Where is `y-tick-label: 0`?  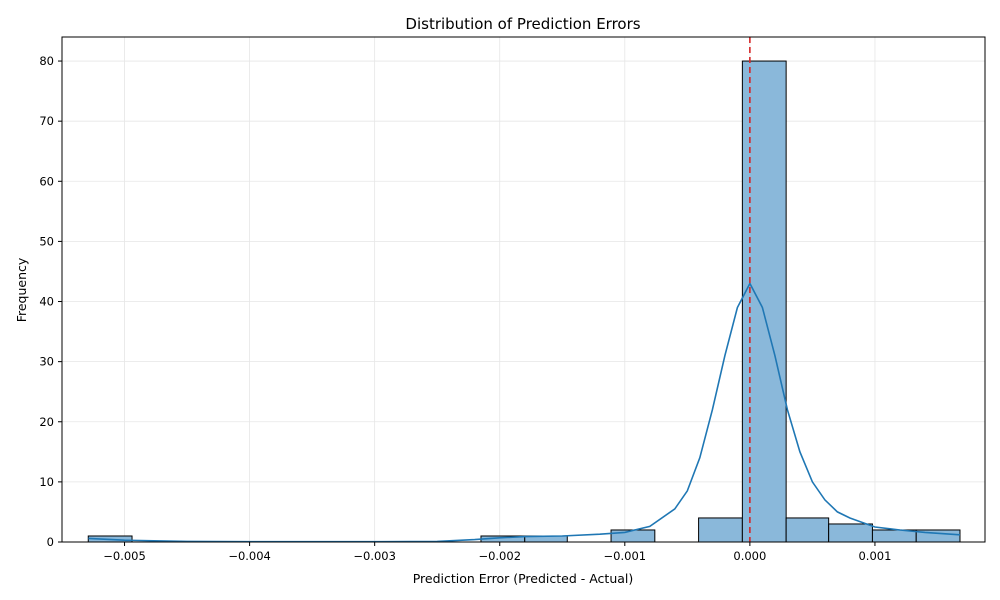 y-tick-label: 0 is located at coordinates (50, 542).